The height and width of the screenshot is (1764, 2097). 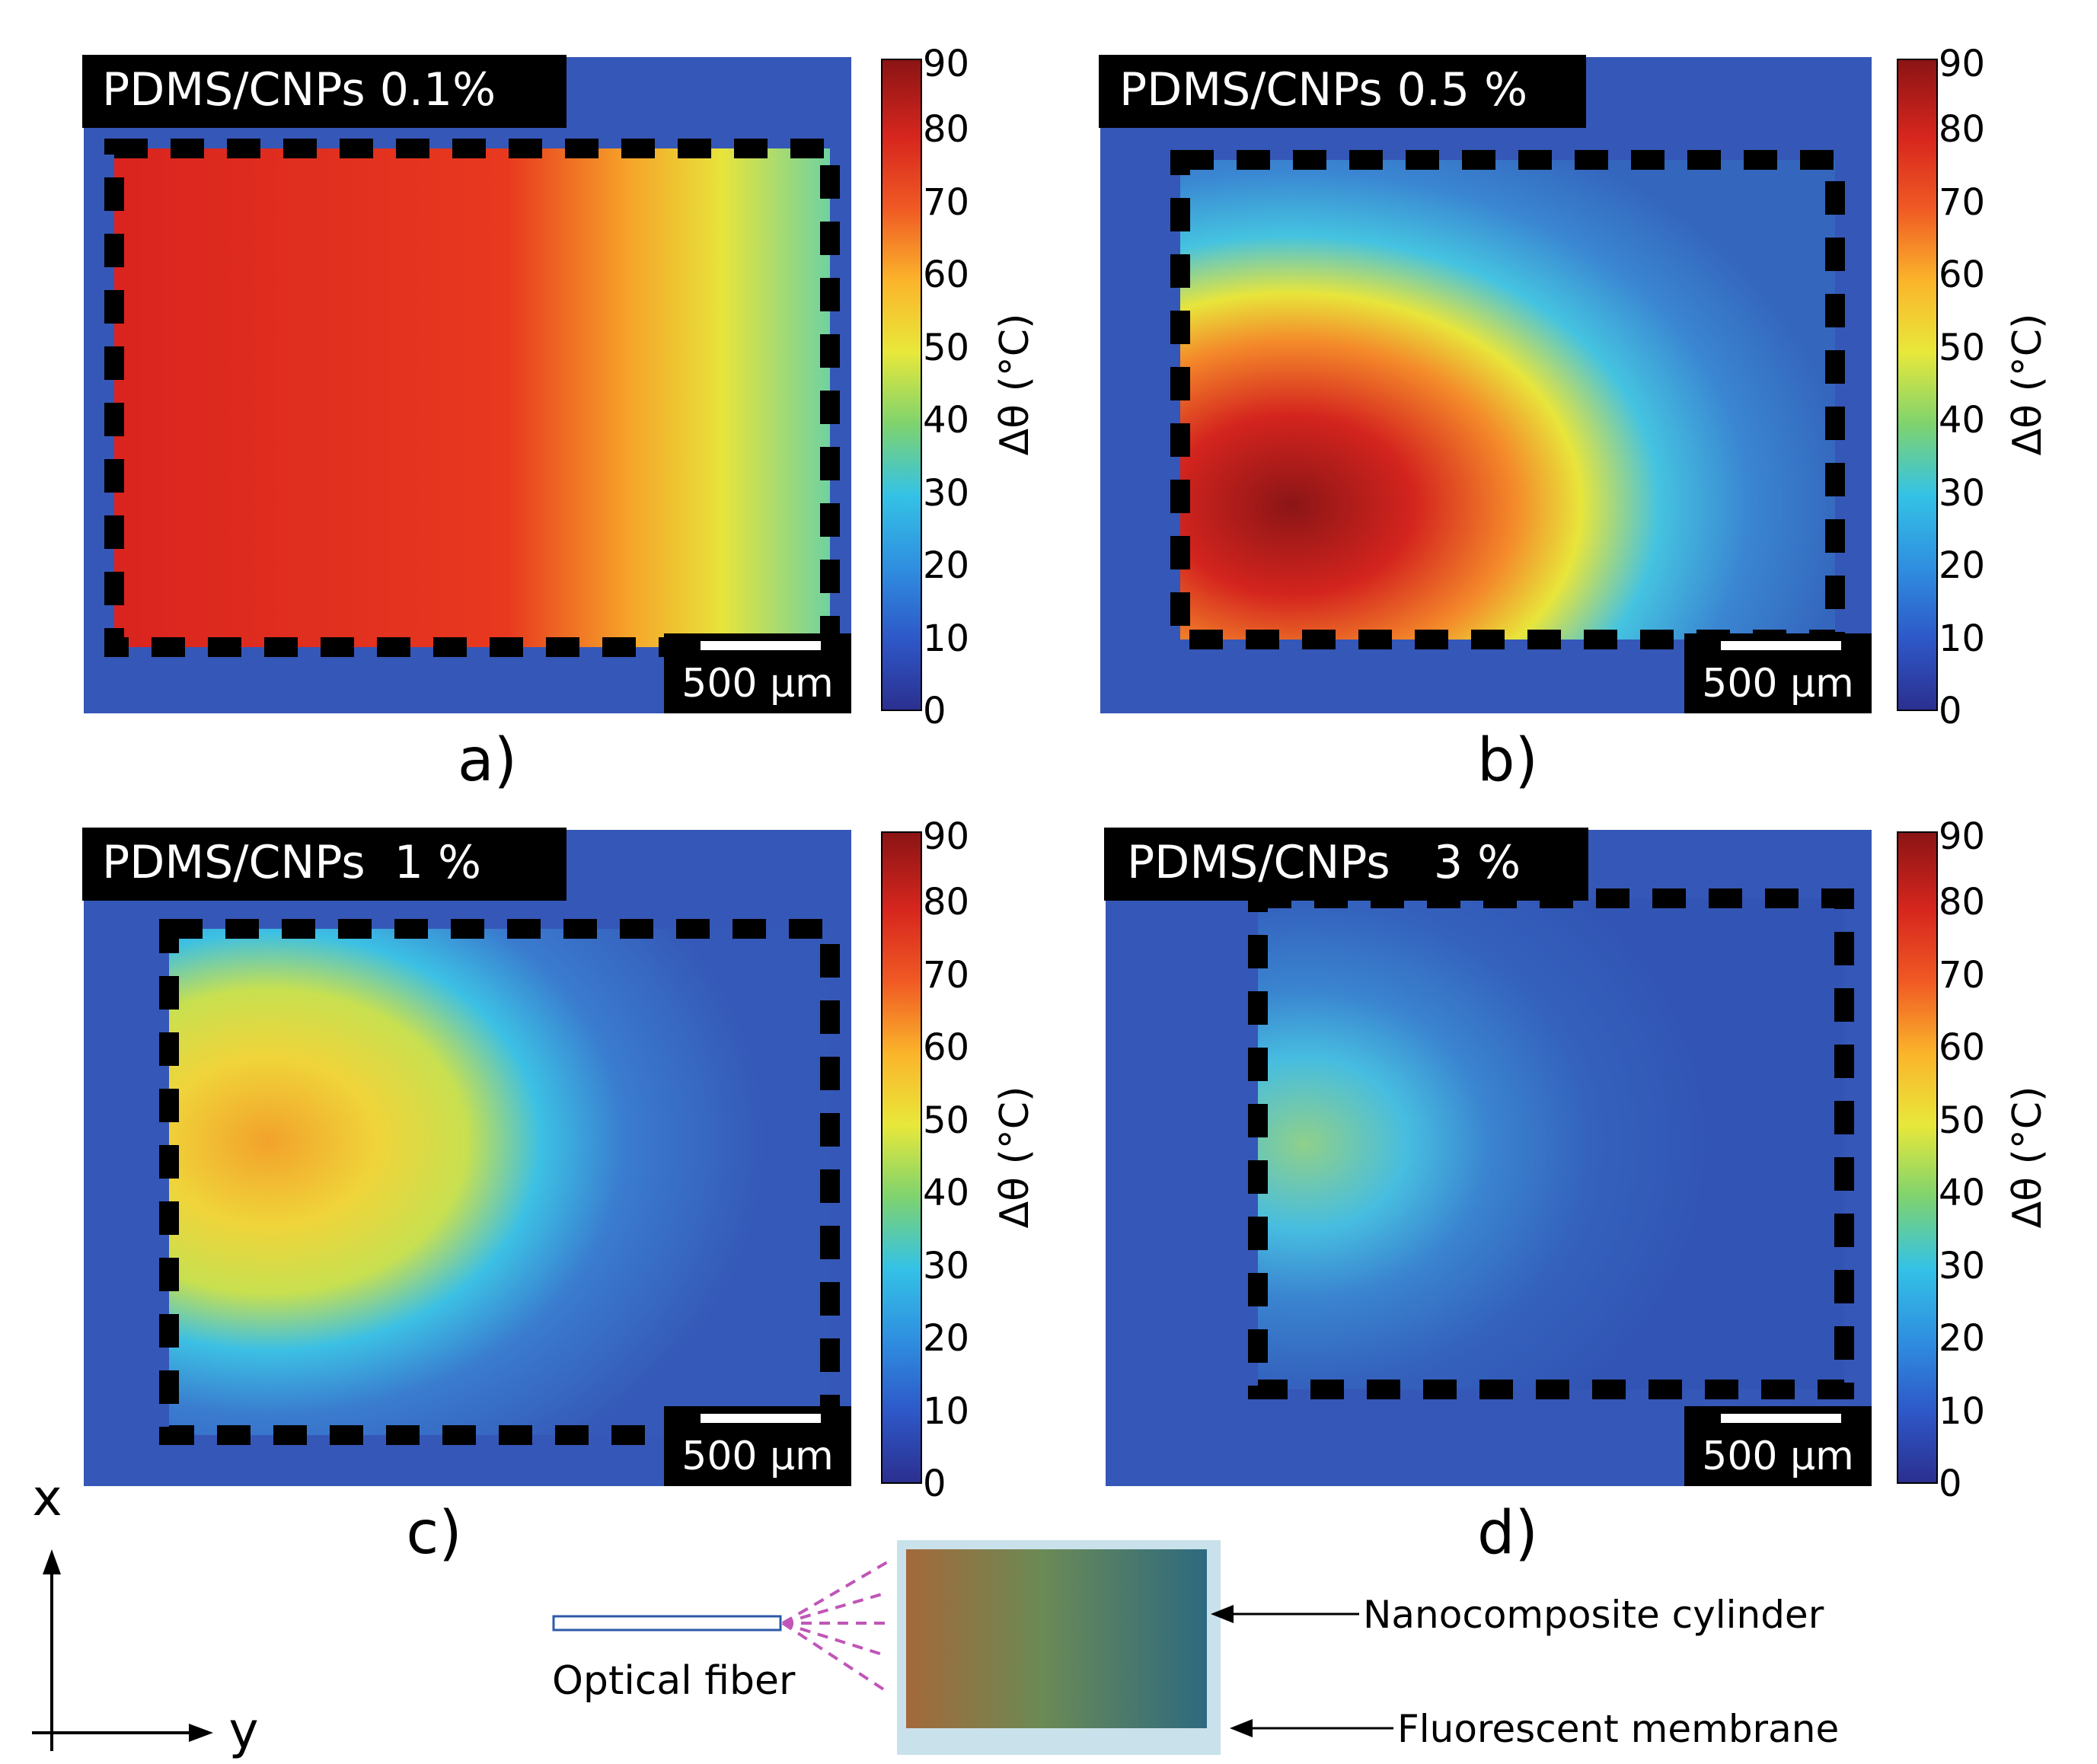 I want to click on panel-a-scale-label: 500 μm, so click(x=757, y=684).